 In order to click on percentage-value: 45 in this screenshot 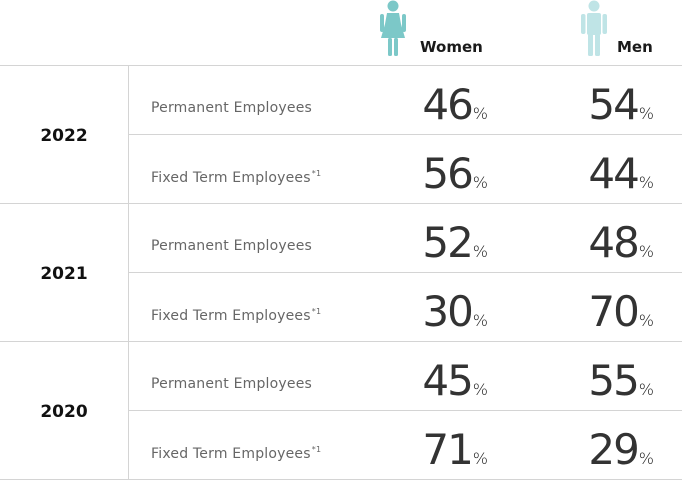, I will do `click(447, 380)`.